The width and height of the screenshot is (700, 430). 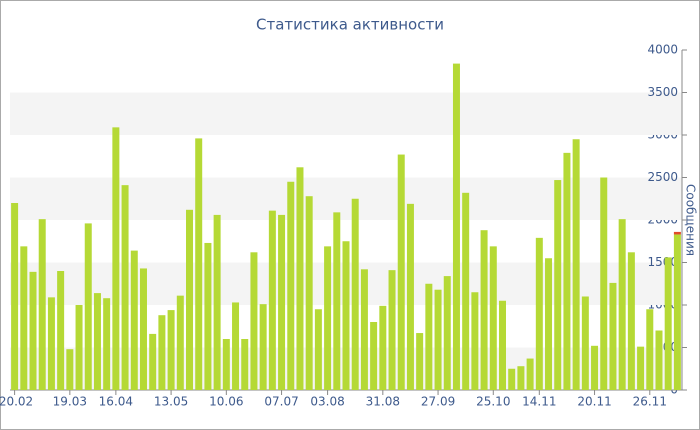 What do you see at coordinates (594, 402) in the screenshot?
I see `x-tick-label: 20.11` at bounding box center [594, 402].